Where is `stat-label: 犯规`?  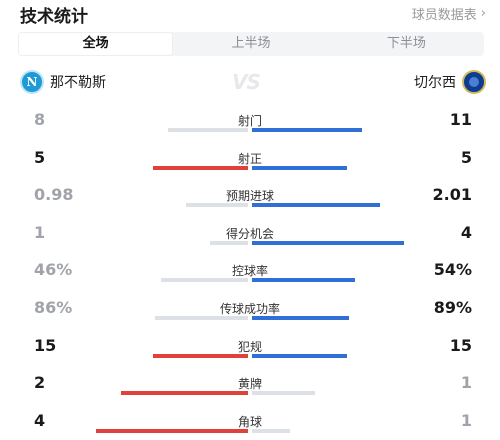
stat-label: 犯规 is located at coordinates (249, 346).